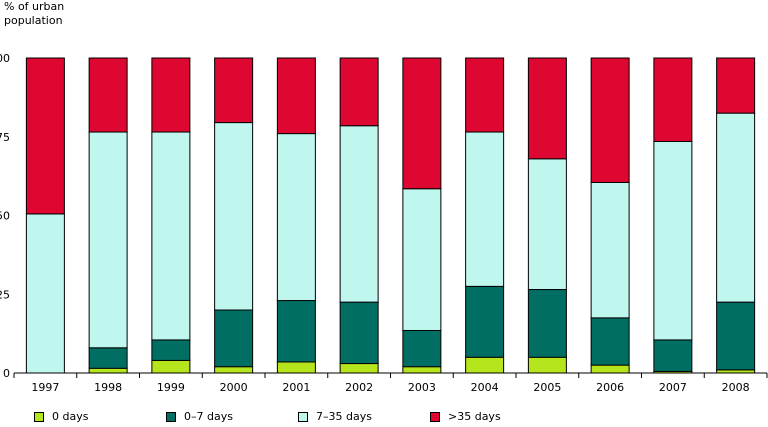 The height and width of the screenshot is (427, 768). Describe the element at coordinates (485, 387) in the screenshot. I see `x-tick-label: 2004` at that location.